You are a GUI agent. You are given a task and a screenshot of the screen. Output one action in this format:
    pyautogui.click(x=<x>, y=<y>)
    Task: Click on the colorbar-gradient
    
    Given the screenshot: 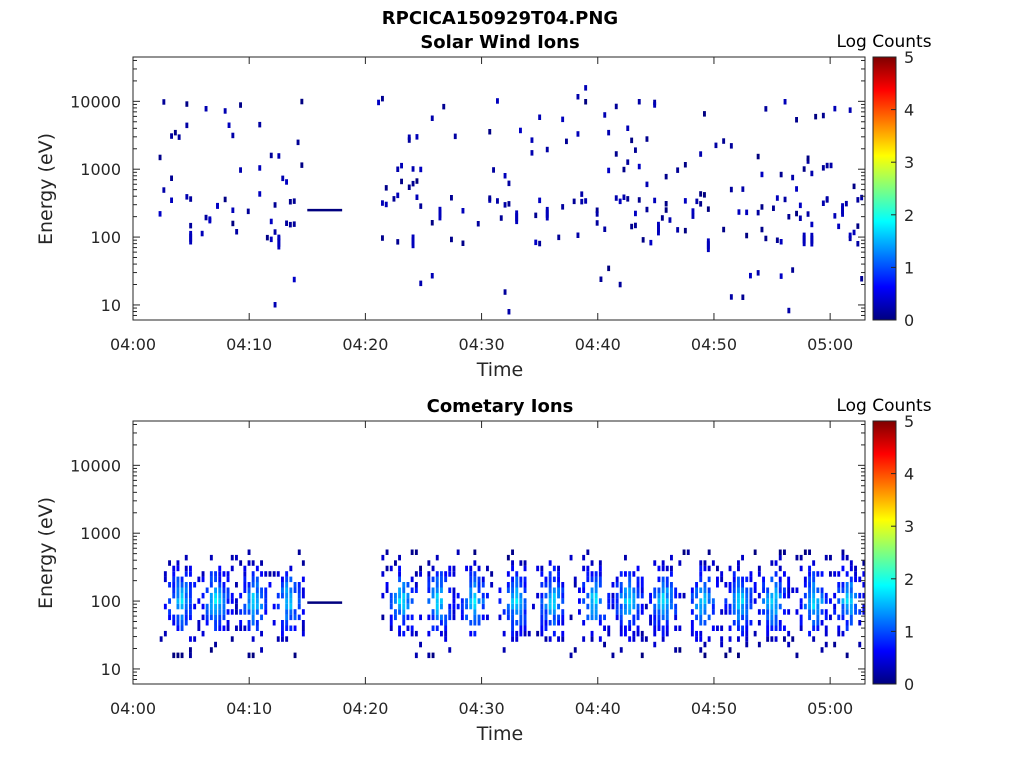 What is the action you would take?
    pyautogui.click(x=884, y=552)
    